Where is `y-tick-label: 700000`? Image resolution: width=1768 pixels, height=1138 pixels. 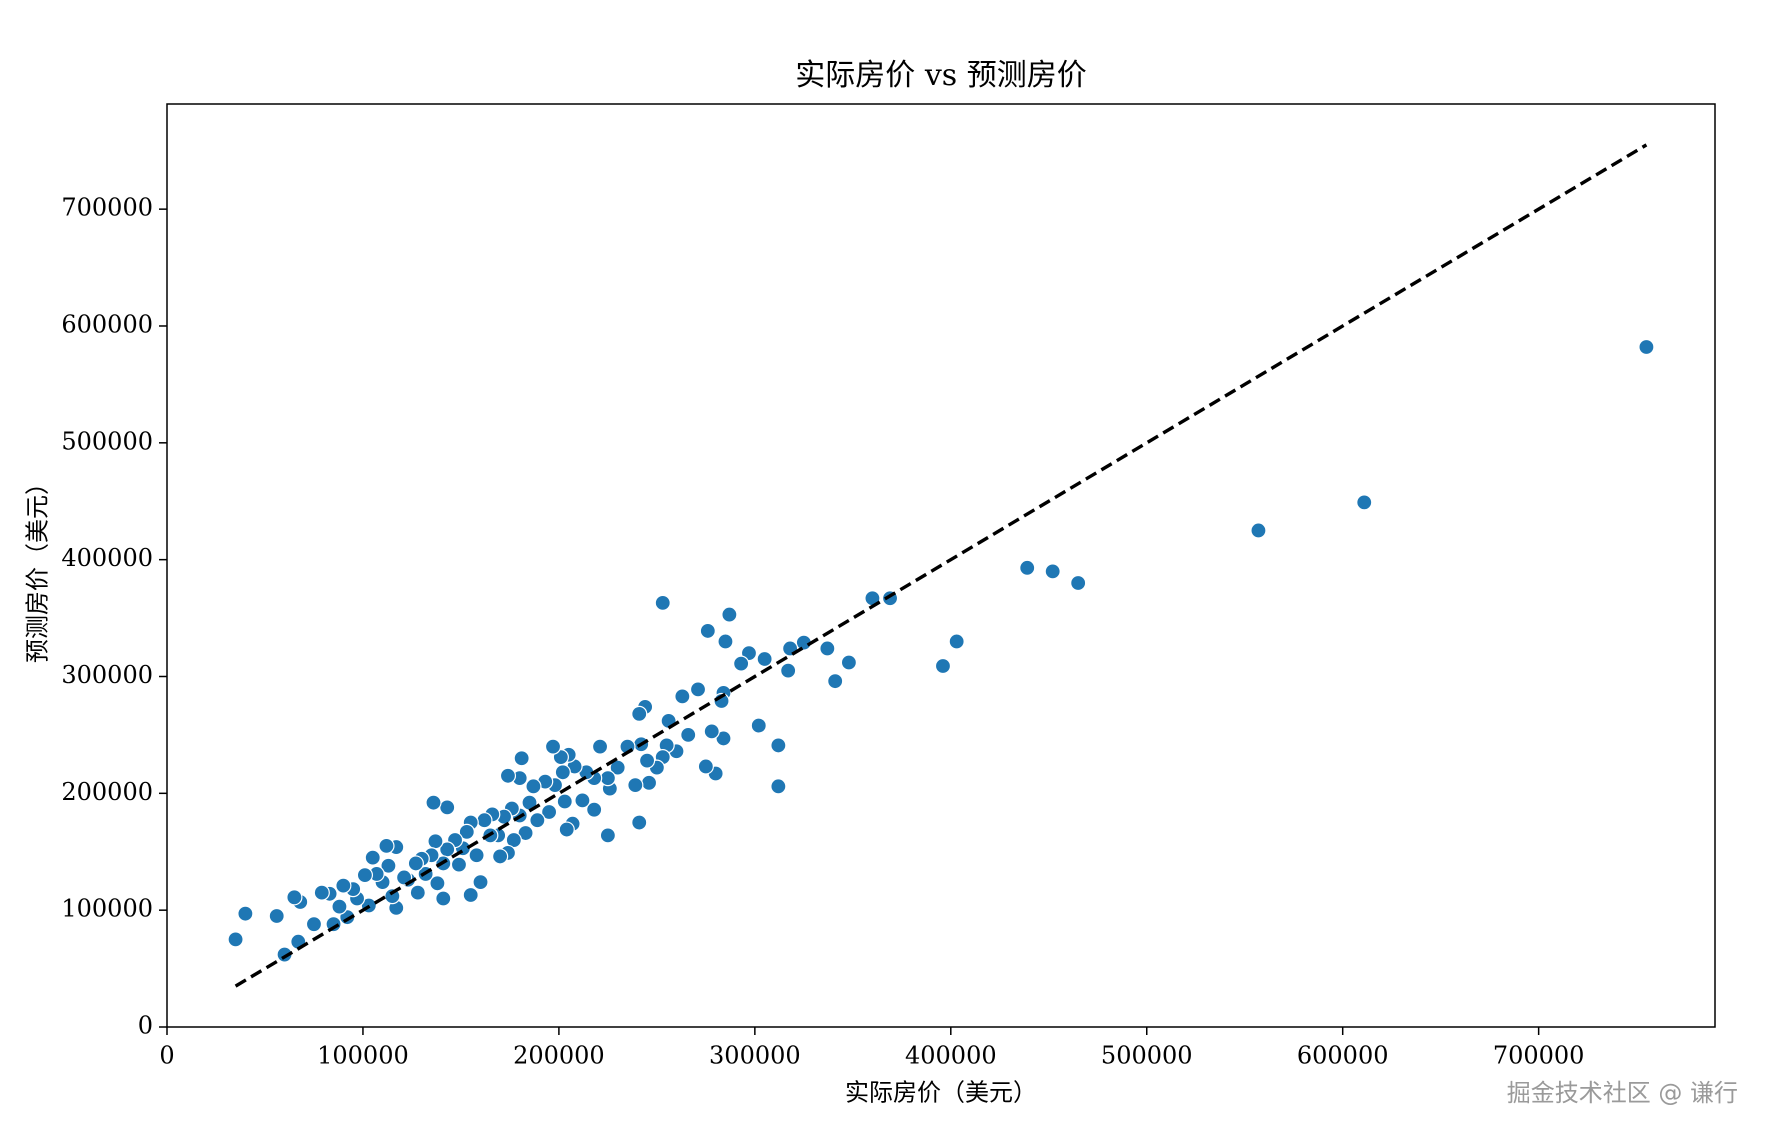 y-tick-label: 700000 is located at coordinates (107, 208).